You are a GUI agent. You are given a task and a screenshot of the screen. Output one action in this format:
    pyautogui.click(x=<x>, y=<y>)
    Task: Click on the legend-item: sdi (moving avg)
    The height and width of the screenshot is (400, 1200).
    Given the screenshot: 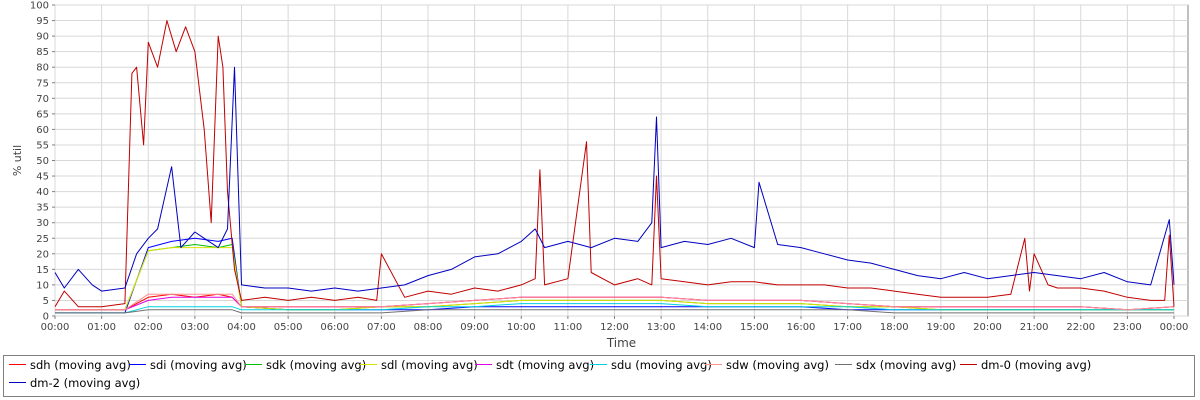 What is the action you would take?
    pyautogui.click(x=188, y=365)
    